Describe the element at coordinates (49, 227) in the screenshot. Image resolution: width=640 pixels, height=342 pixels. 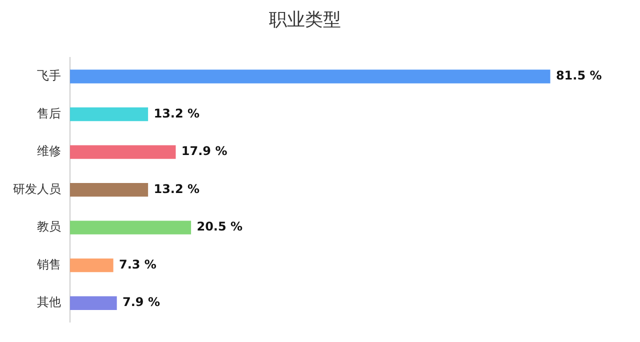
I see `y-tick-label: 教员` at that location.